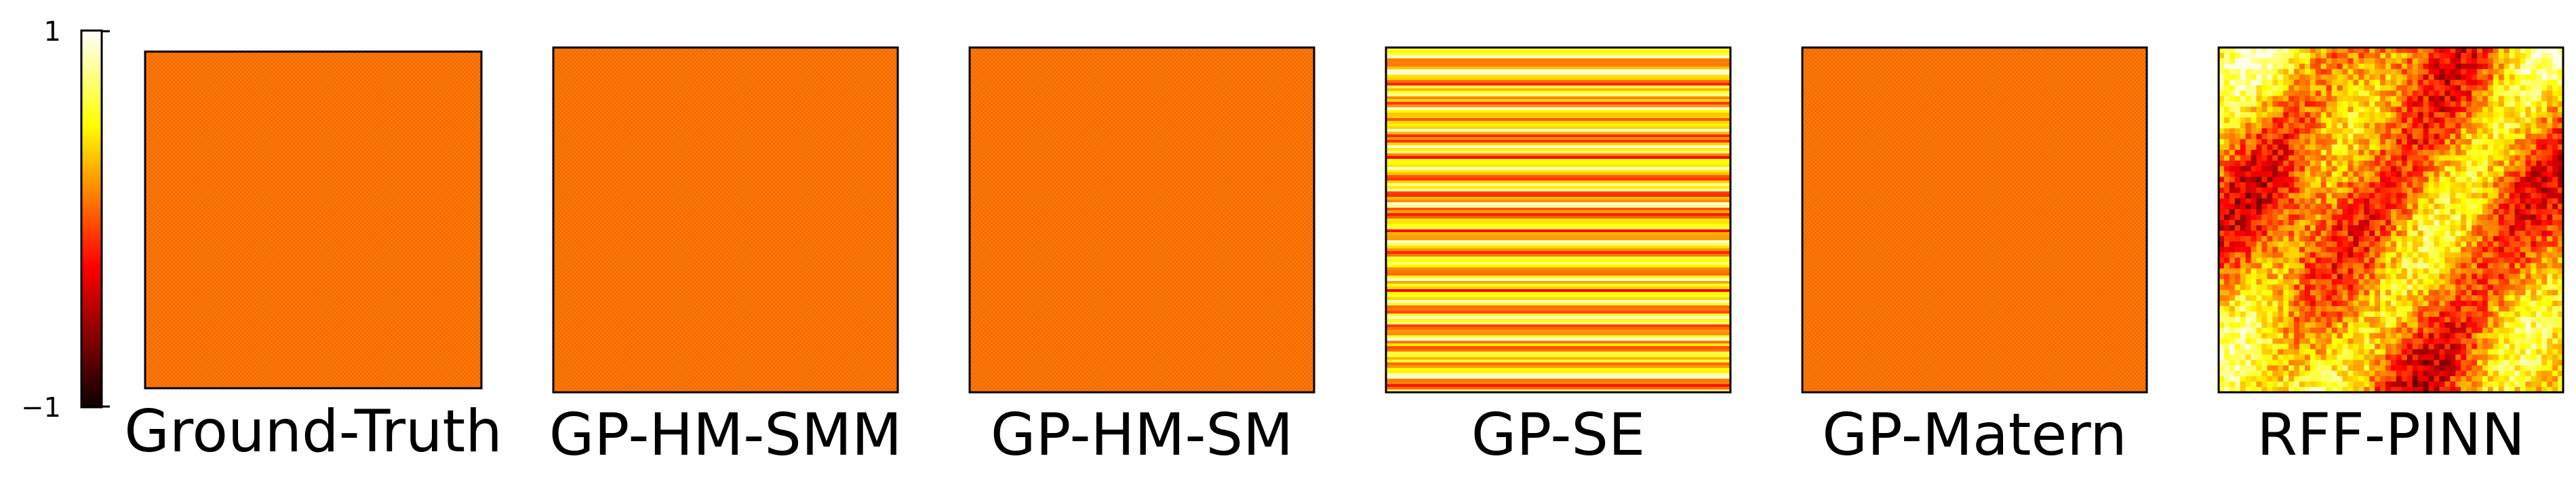 The width and height of the screenshot is (2576, 488). Describe the element at coordinates (1558, 221) in the screenshot. I see `heatmap-gp-se` at that location.